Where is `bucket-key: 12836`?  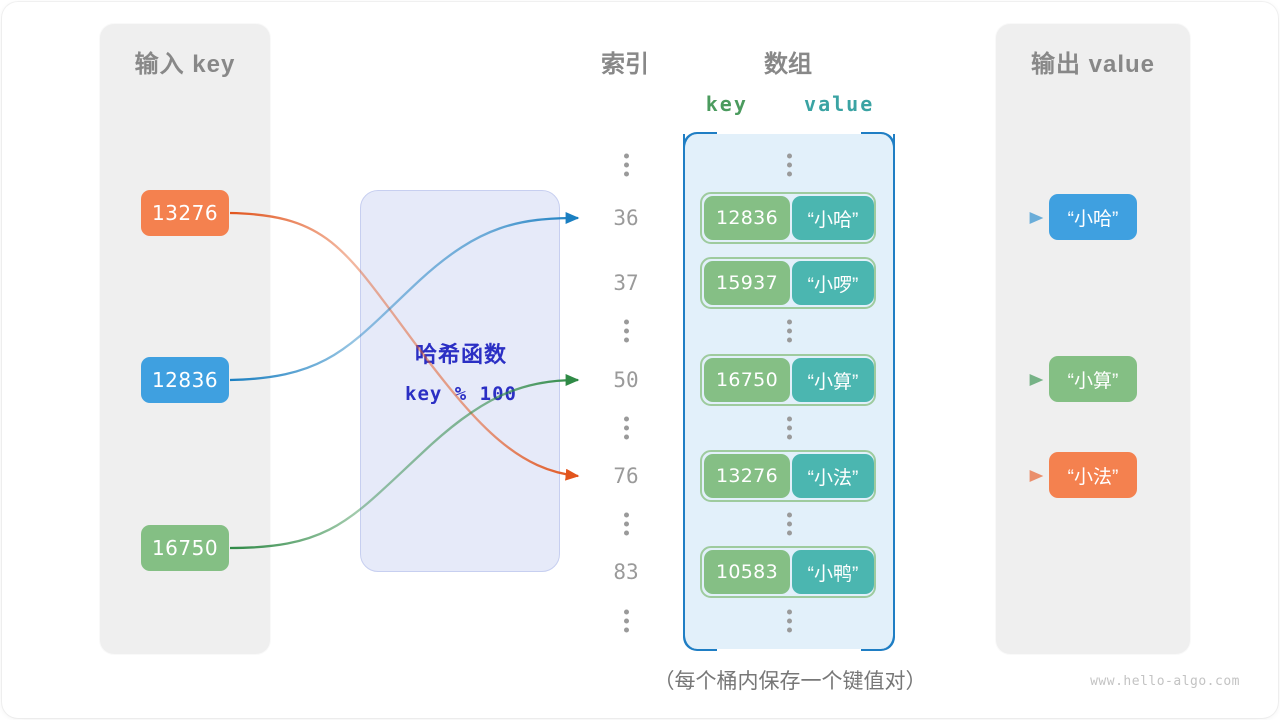
bucket-key: 12836 is located at coordinates (747, 218).